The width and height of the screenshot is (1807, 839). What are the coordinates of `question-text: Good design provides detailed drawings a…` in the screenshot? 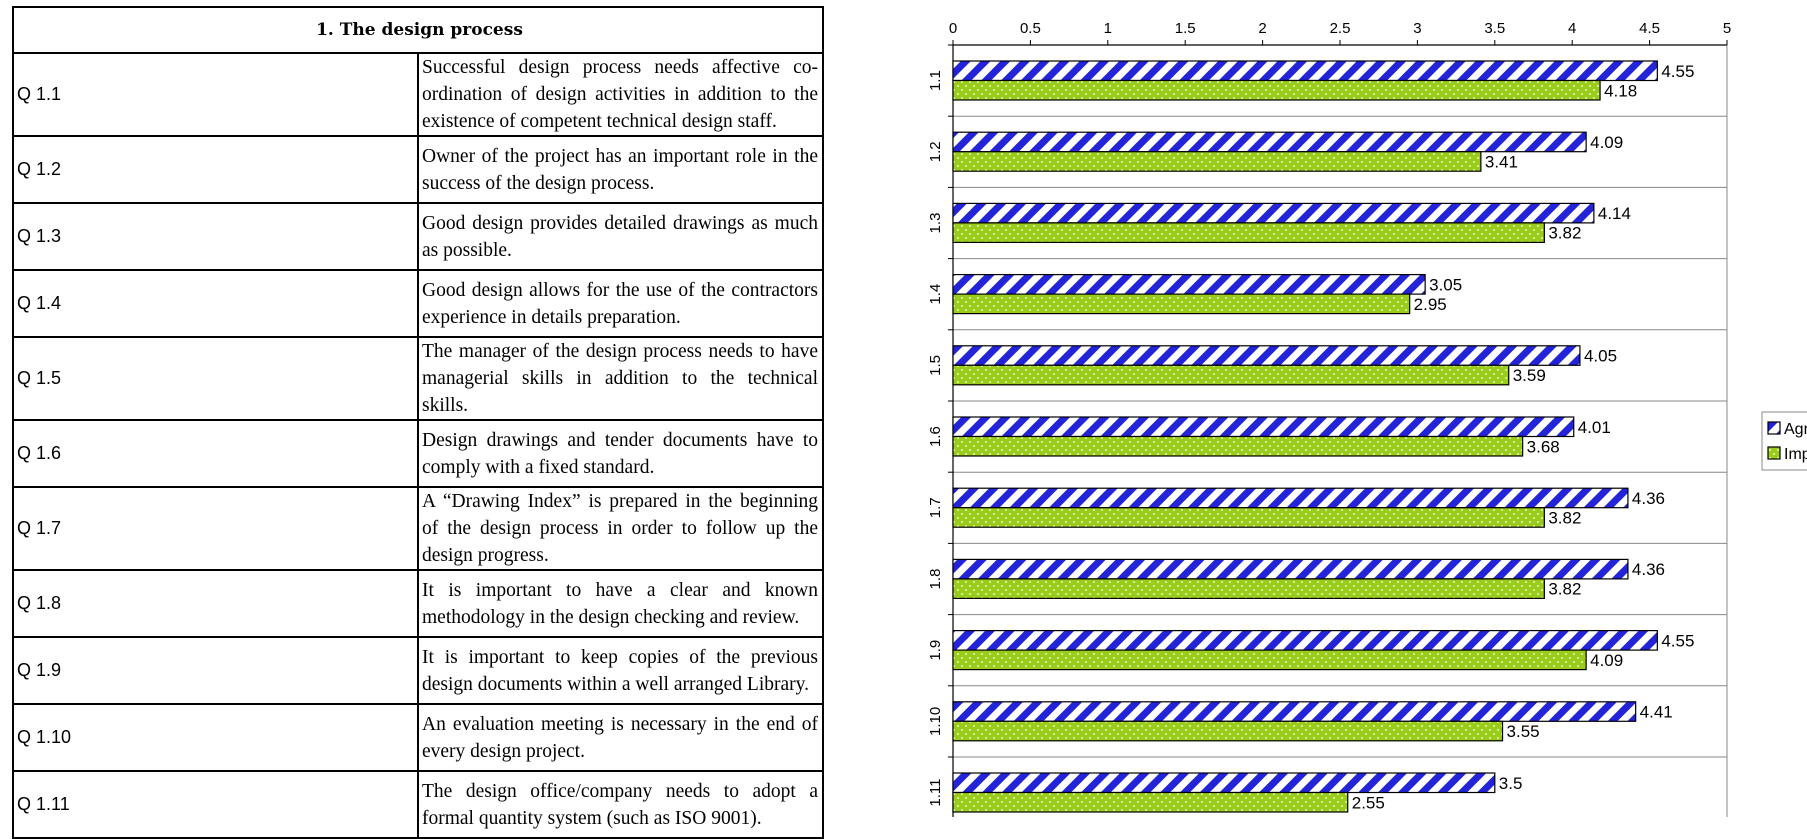 It's located at (620, 236).